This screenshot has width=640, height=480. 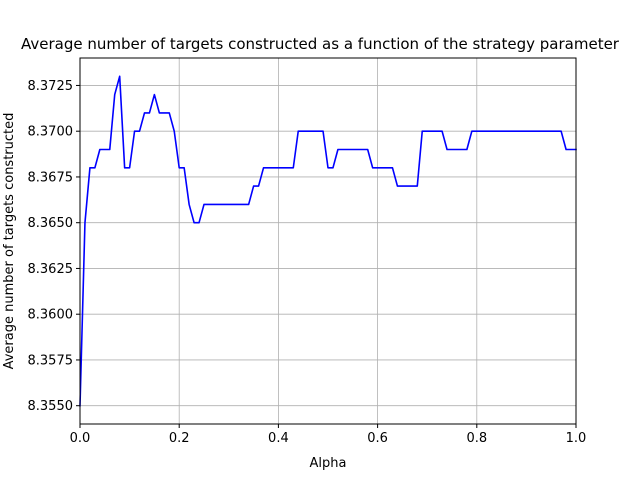 What do you see at coordinates (377, 438) in the screenshot?
I see `x-tick-label: 0.6` at bounding box center [377, 438].